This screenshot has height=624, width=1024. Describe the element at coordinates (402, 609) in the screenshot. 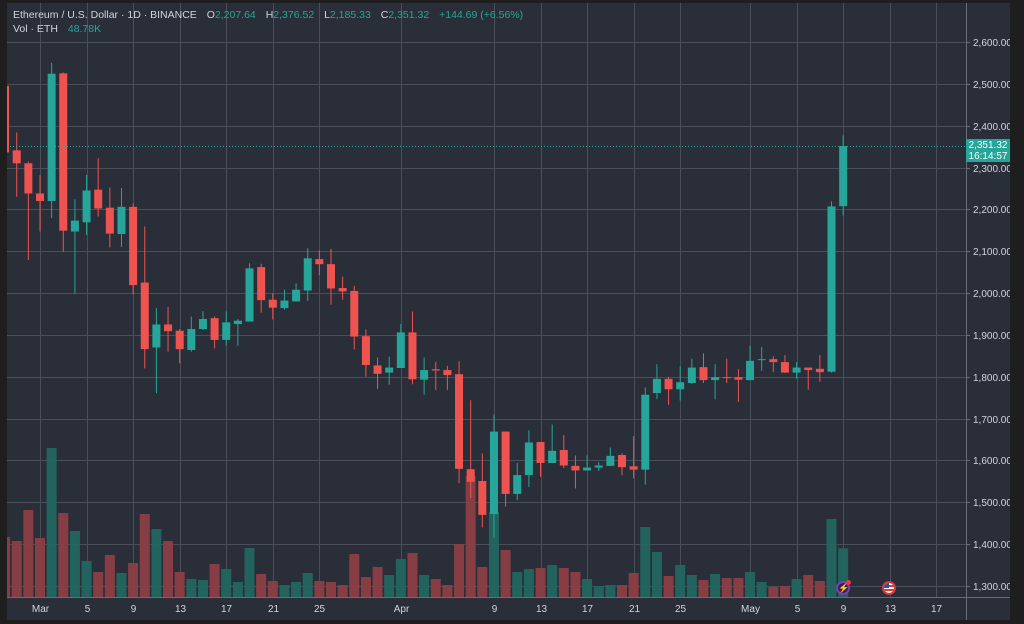

I see `time-tick-label: Apr` at that location.